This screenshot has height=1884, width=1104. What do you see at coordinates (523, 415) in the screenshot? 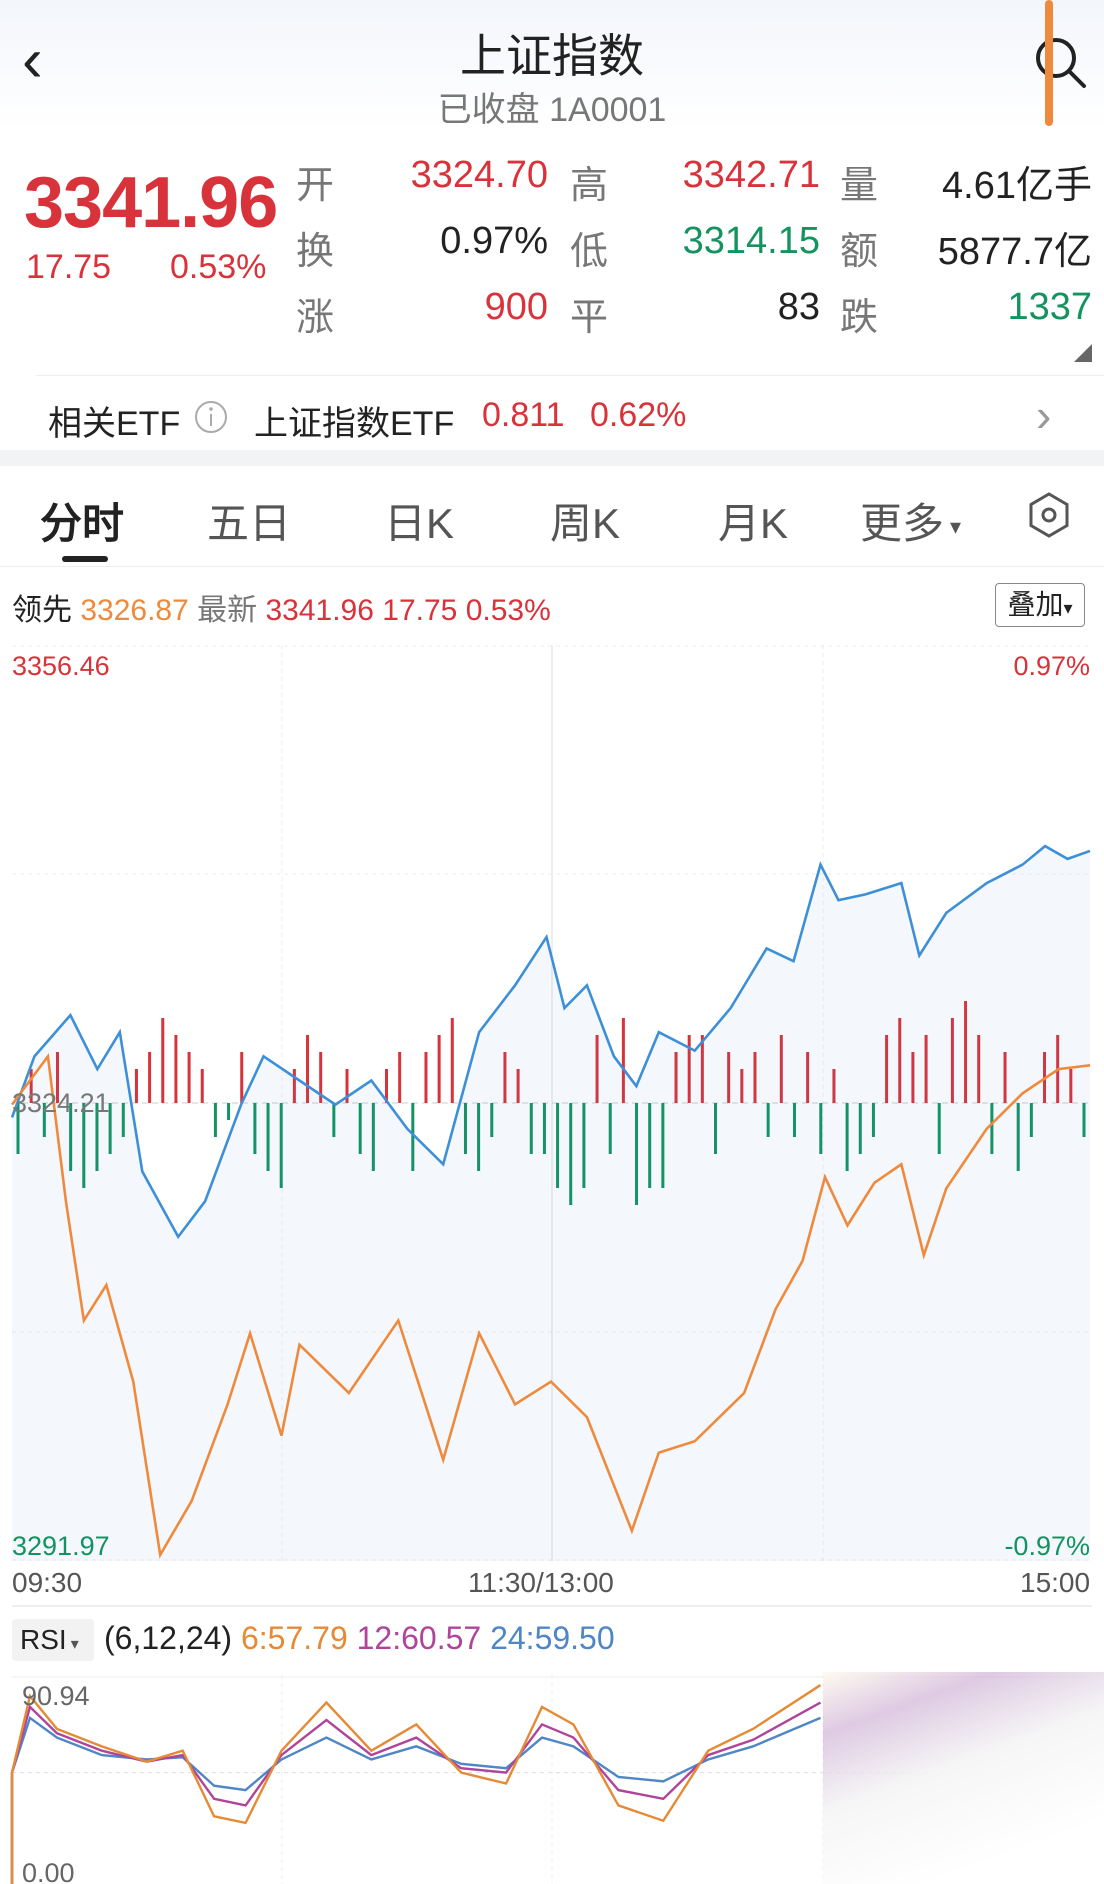
I see `etf-price: 0.811` at bounding box center [523, 415].